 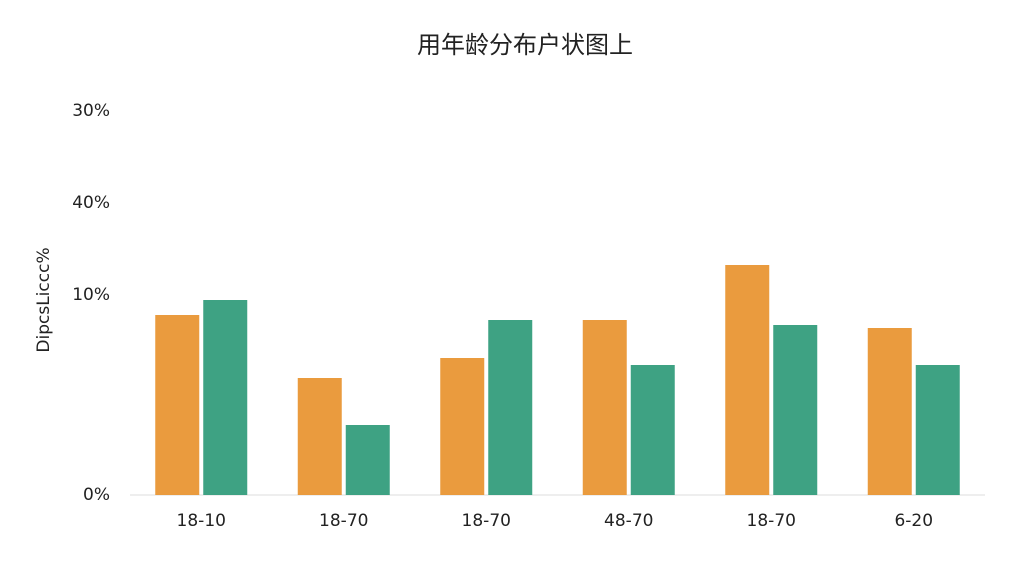 I want to click on y-tick-label: 30%, so click(x=91, y=111).